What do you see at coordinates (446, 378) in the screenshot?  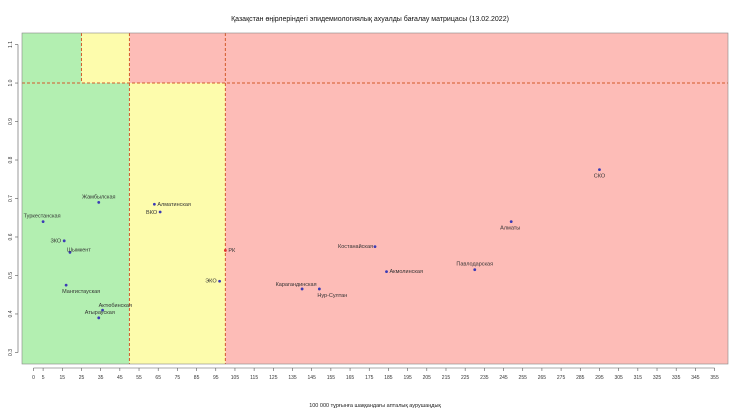 I see `x-tick-label: 215` at bounding box center [446, 378].